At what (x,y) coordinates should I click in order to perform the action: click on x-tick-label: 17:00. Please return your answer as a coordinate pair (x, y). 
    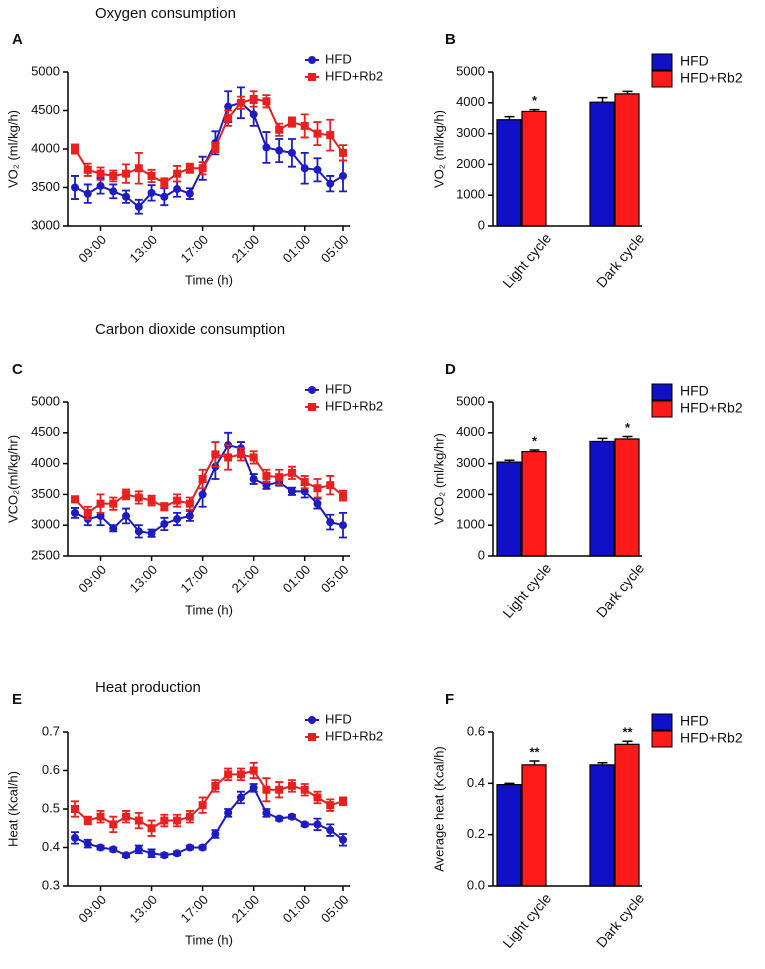
    Looking at the image, I should click on (195, 249).